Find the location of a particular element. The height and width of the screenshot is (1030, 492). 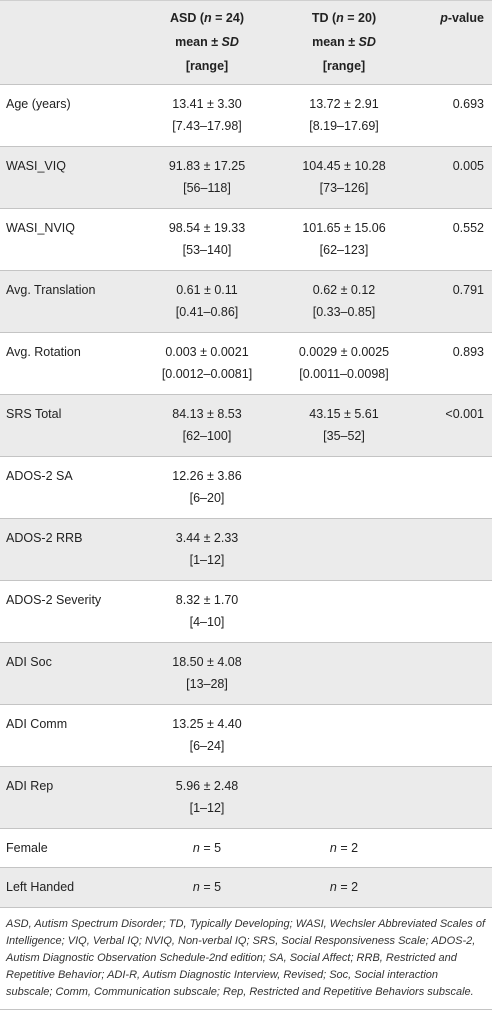

header-asd: ASD (n = 24) mean ± SD [range] is located at coordinates (207, 42).